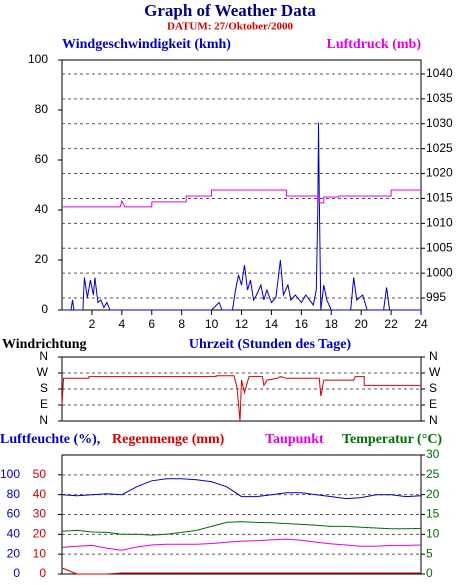  What do you see at coordinates (302, 324) in the screenshot?
I see `x-tick-label: 16` at bounding box center [302, 324].